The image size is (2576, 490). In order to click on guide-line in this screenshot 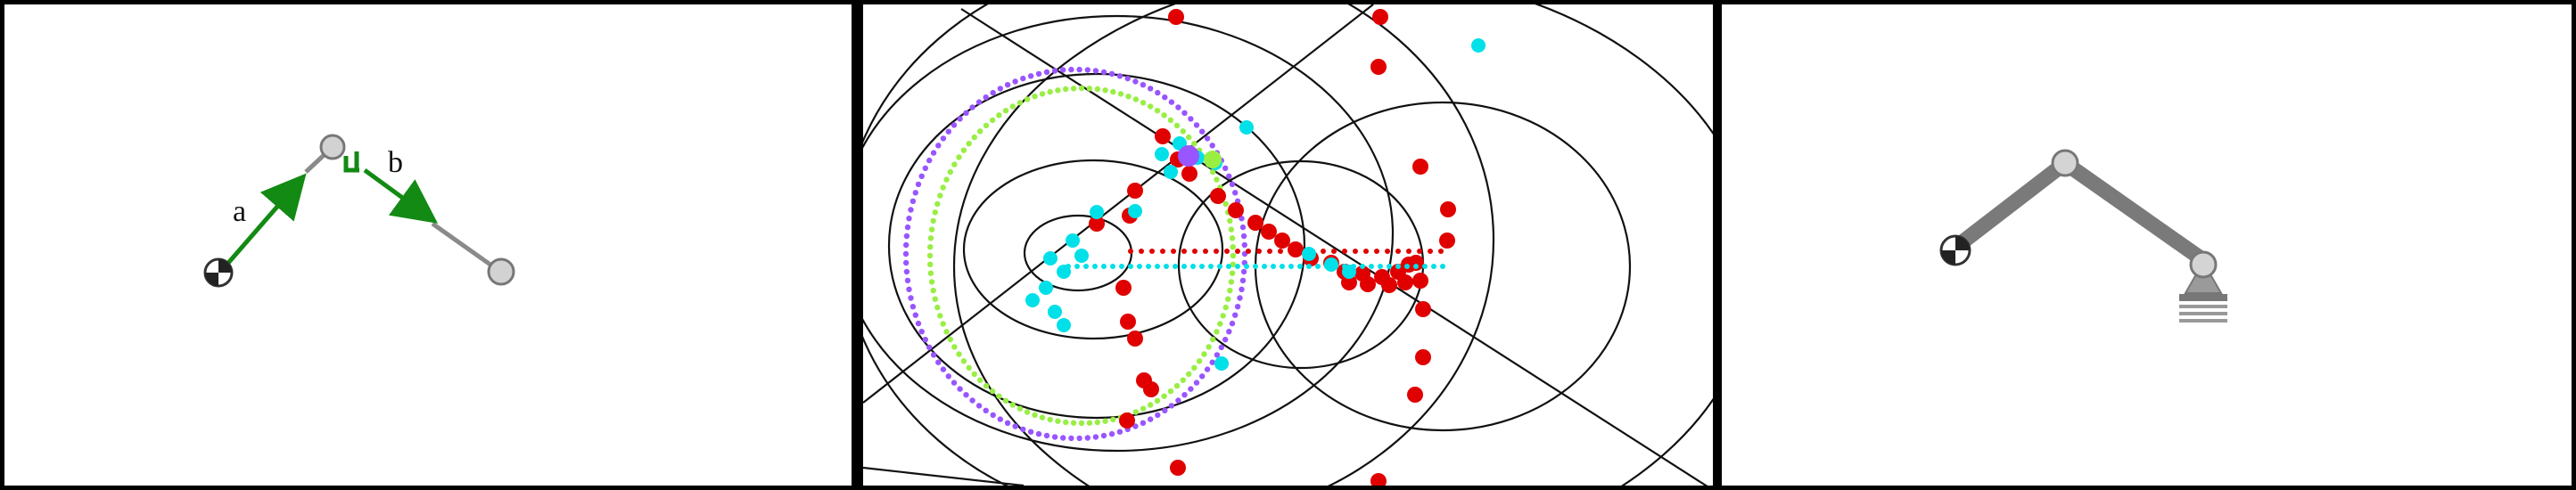, I will do `click(944, 476)`.